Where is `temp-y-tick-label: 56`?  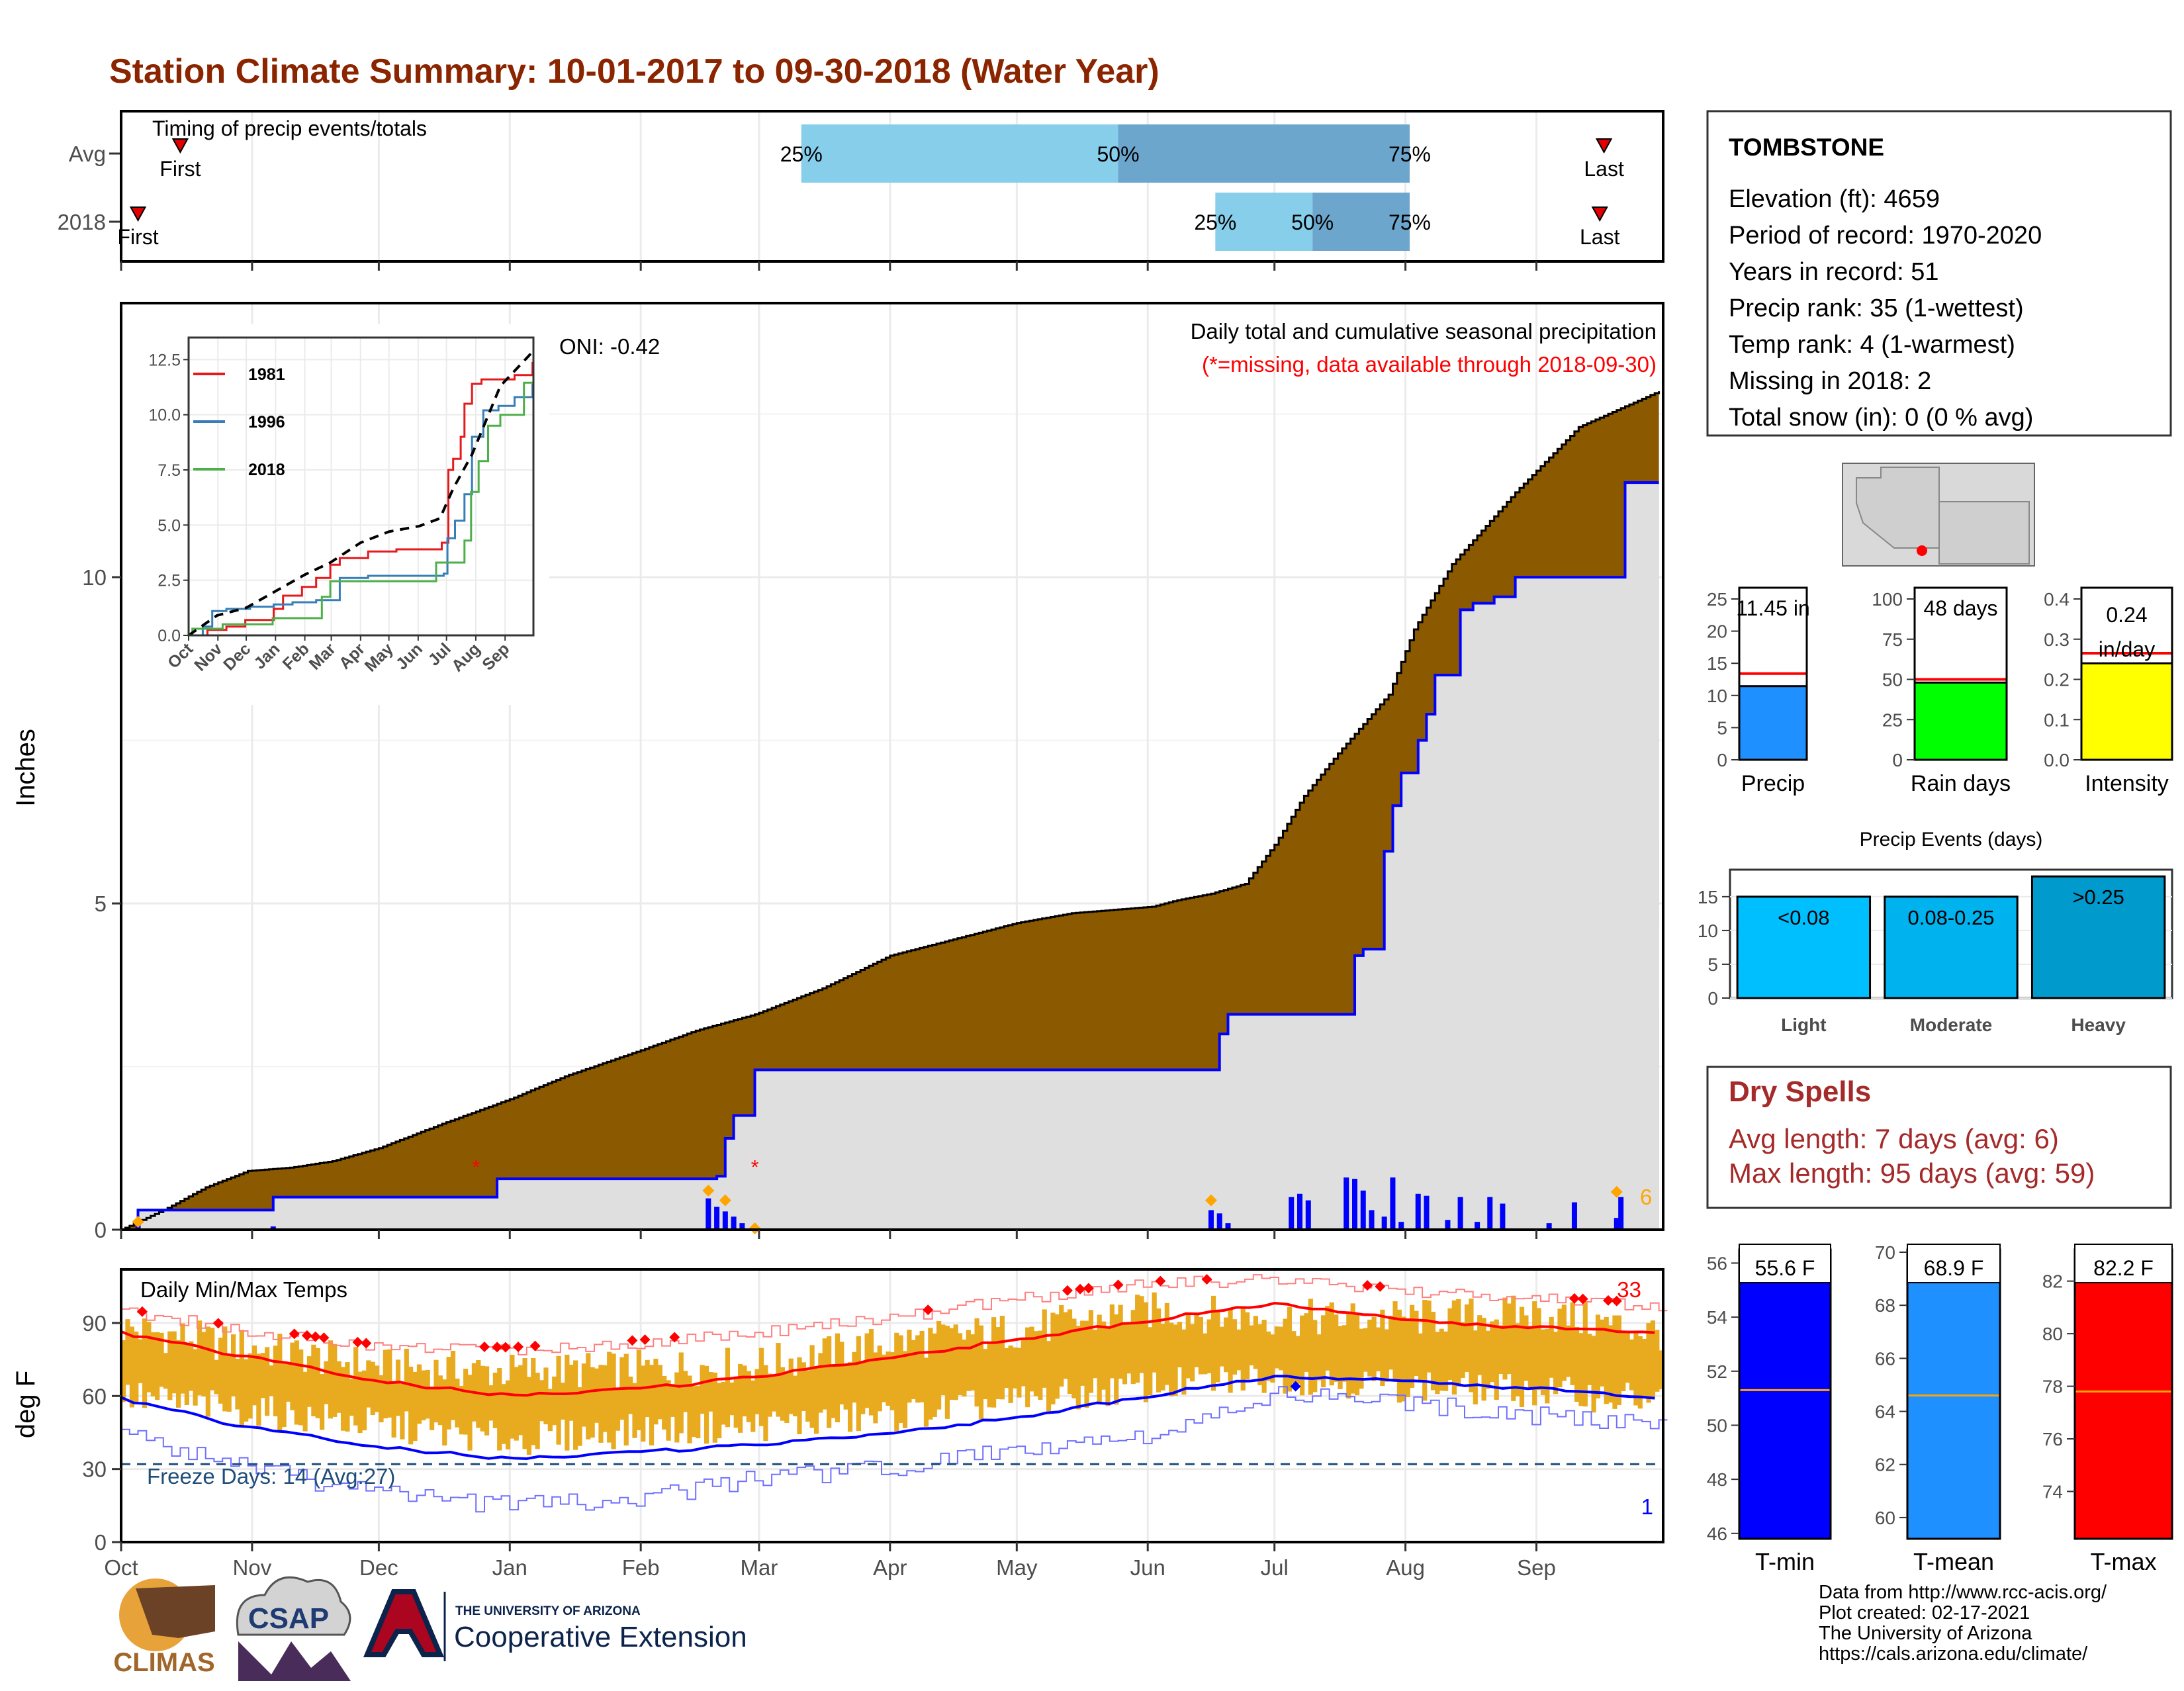 temp-y-tick-label: 56 is located at coordinates (1717, 1263).